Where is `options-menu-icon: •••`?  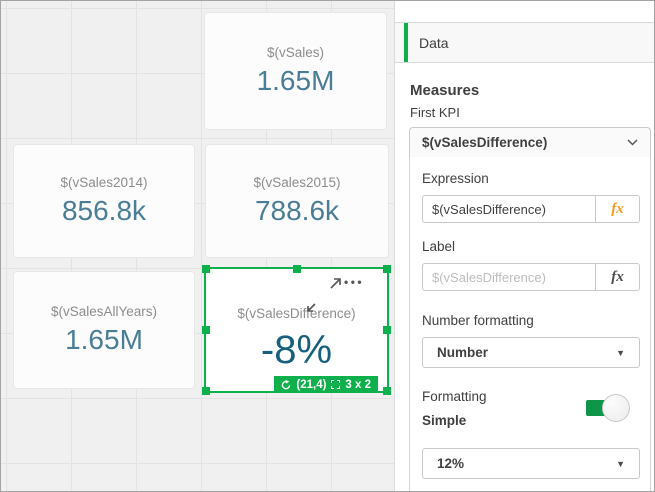 options-menu-icon: ••• is located at coordinates (354, 282).